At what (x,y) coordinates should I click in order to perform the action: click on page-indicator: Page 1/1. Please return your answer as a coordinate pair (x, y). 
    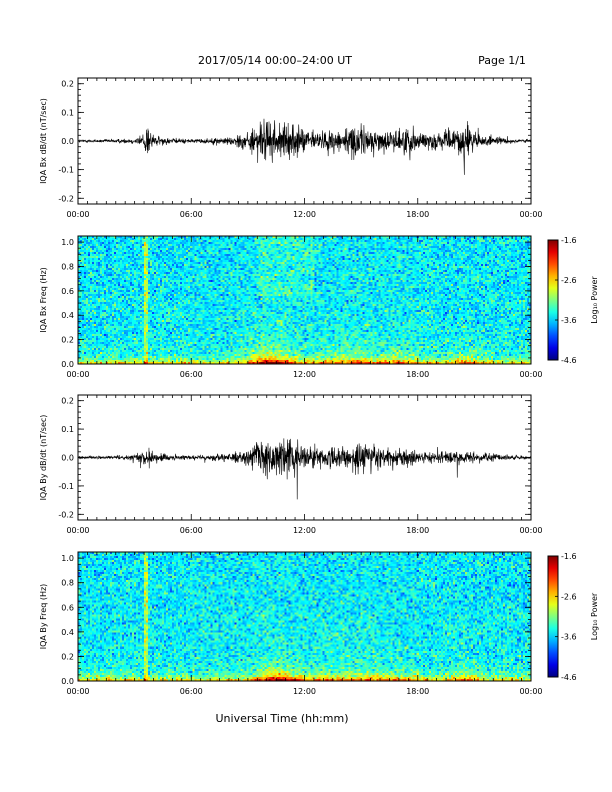
    Looking at the image, I should click on (502, 60).